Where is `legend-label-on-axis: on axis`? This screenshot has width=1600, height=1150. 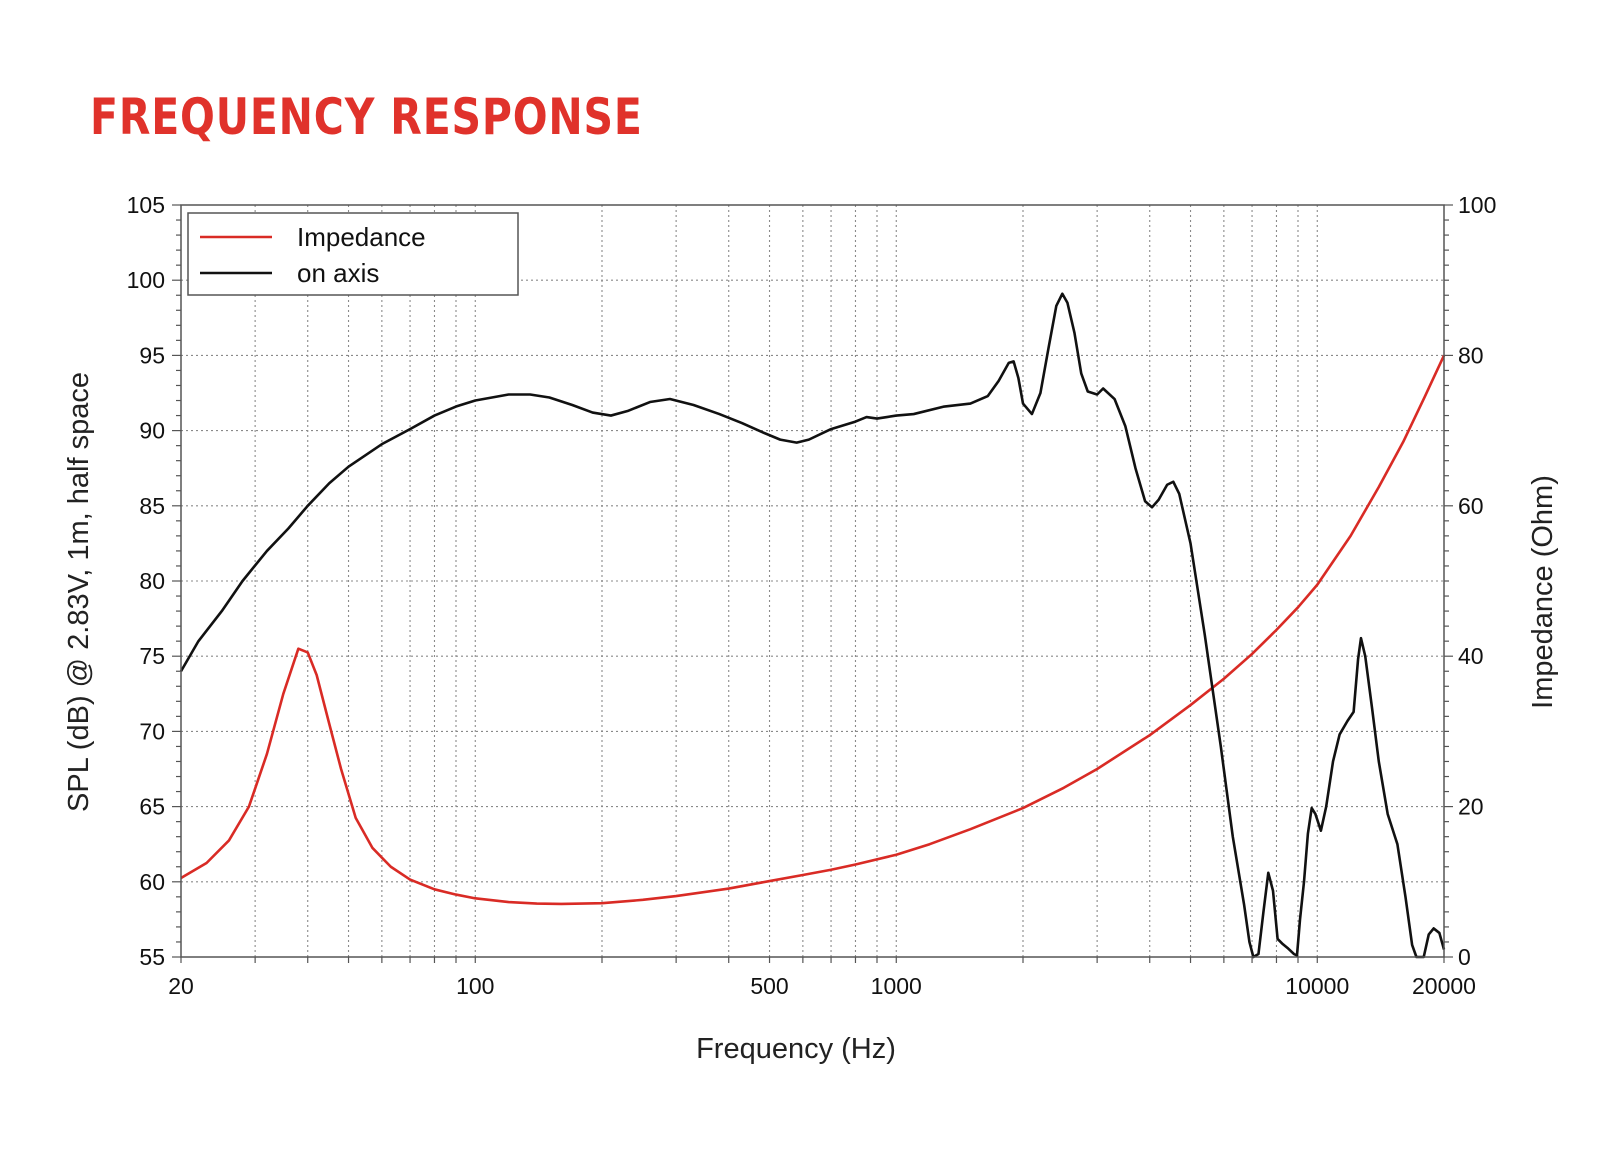 legend-label-on-axis: on axis is located at coordinates (338, 273).